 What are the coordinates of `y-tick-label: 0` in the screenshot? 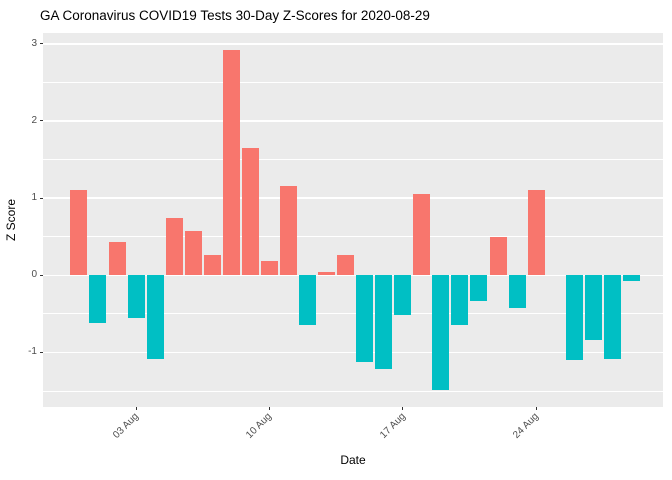 It's located at (34, 275).